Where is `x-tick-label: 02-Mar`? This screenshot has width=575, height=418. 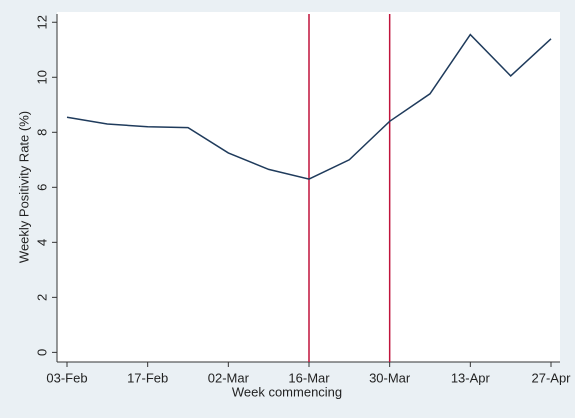 x-tick-label: 02-Mar is located at coordinates (229, 377).